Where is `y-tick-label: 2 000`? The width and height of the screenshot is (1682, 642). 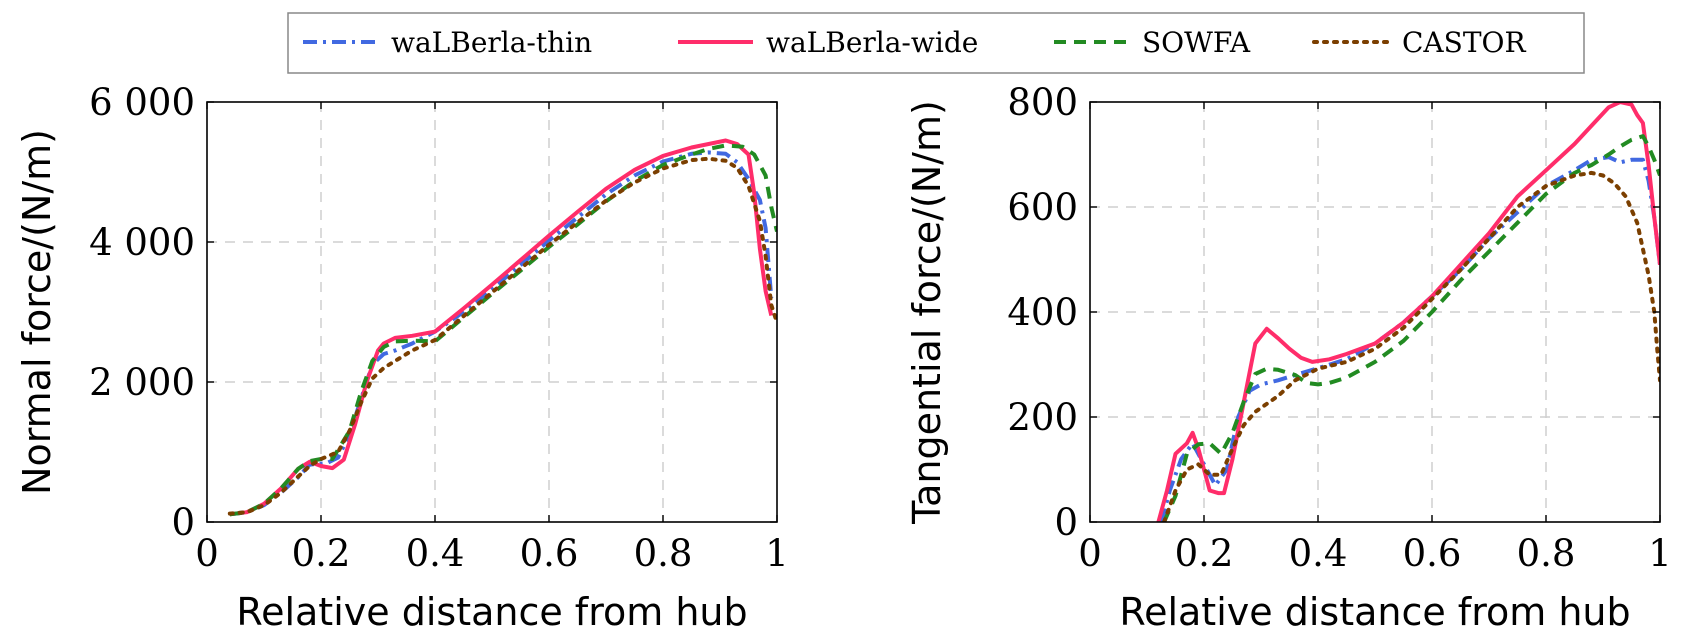 y-tick-label: 2 000 is located at coordinates (142, 382).